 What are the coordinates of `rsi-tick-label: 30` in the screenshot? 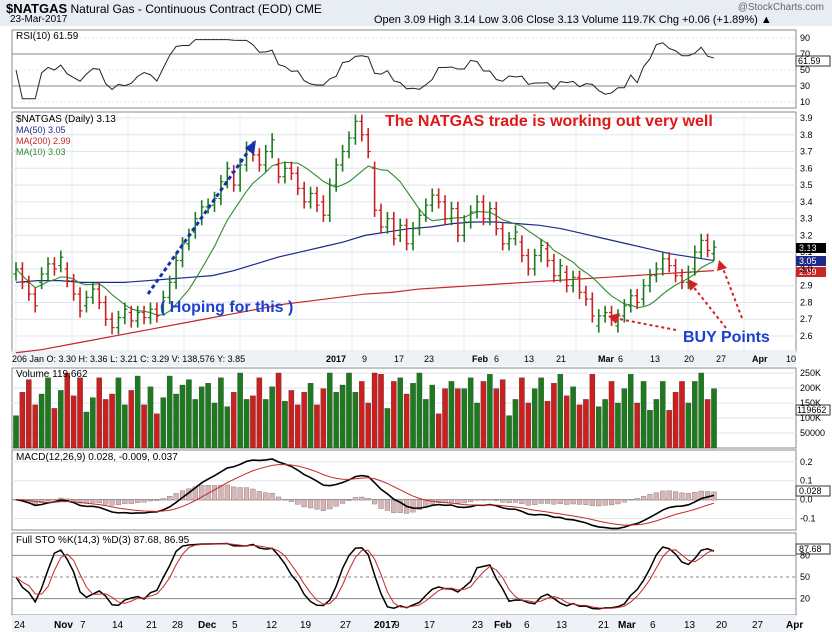 It's located at (805, 86).